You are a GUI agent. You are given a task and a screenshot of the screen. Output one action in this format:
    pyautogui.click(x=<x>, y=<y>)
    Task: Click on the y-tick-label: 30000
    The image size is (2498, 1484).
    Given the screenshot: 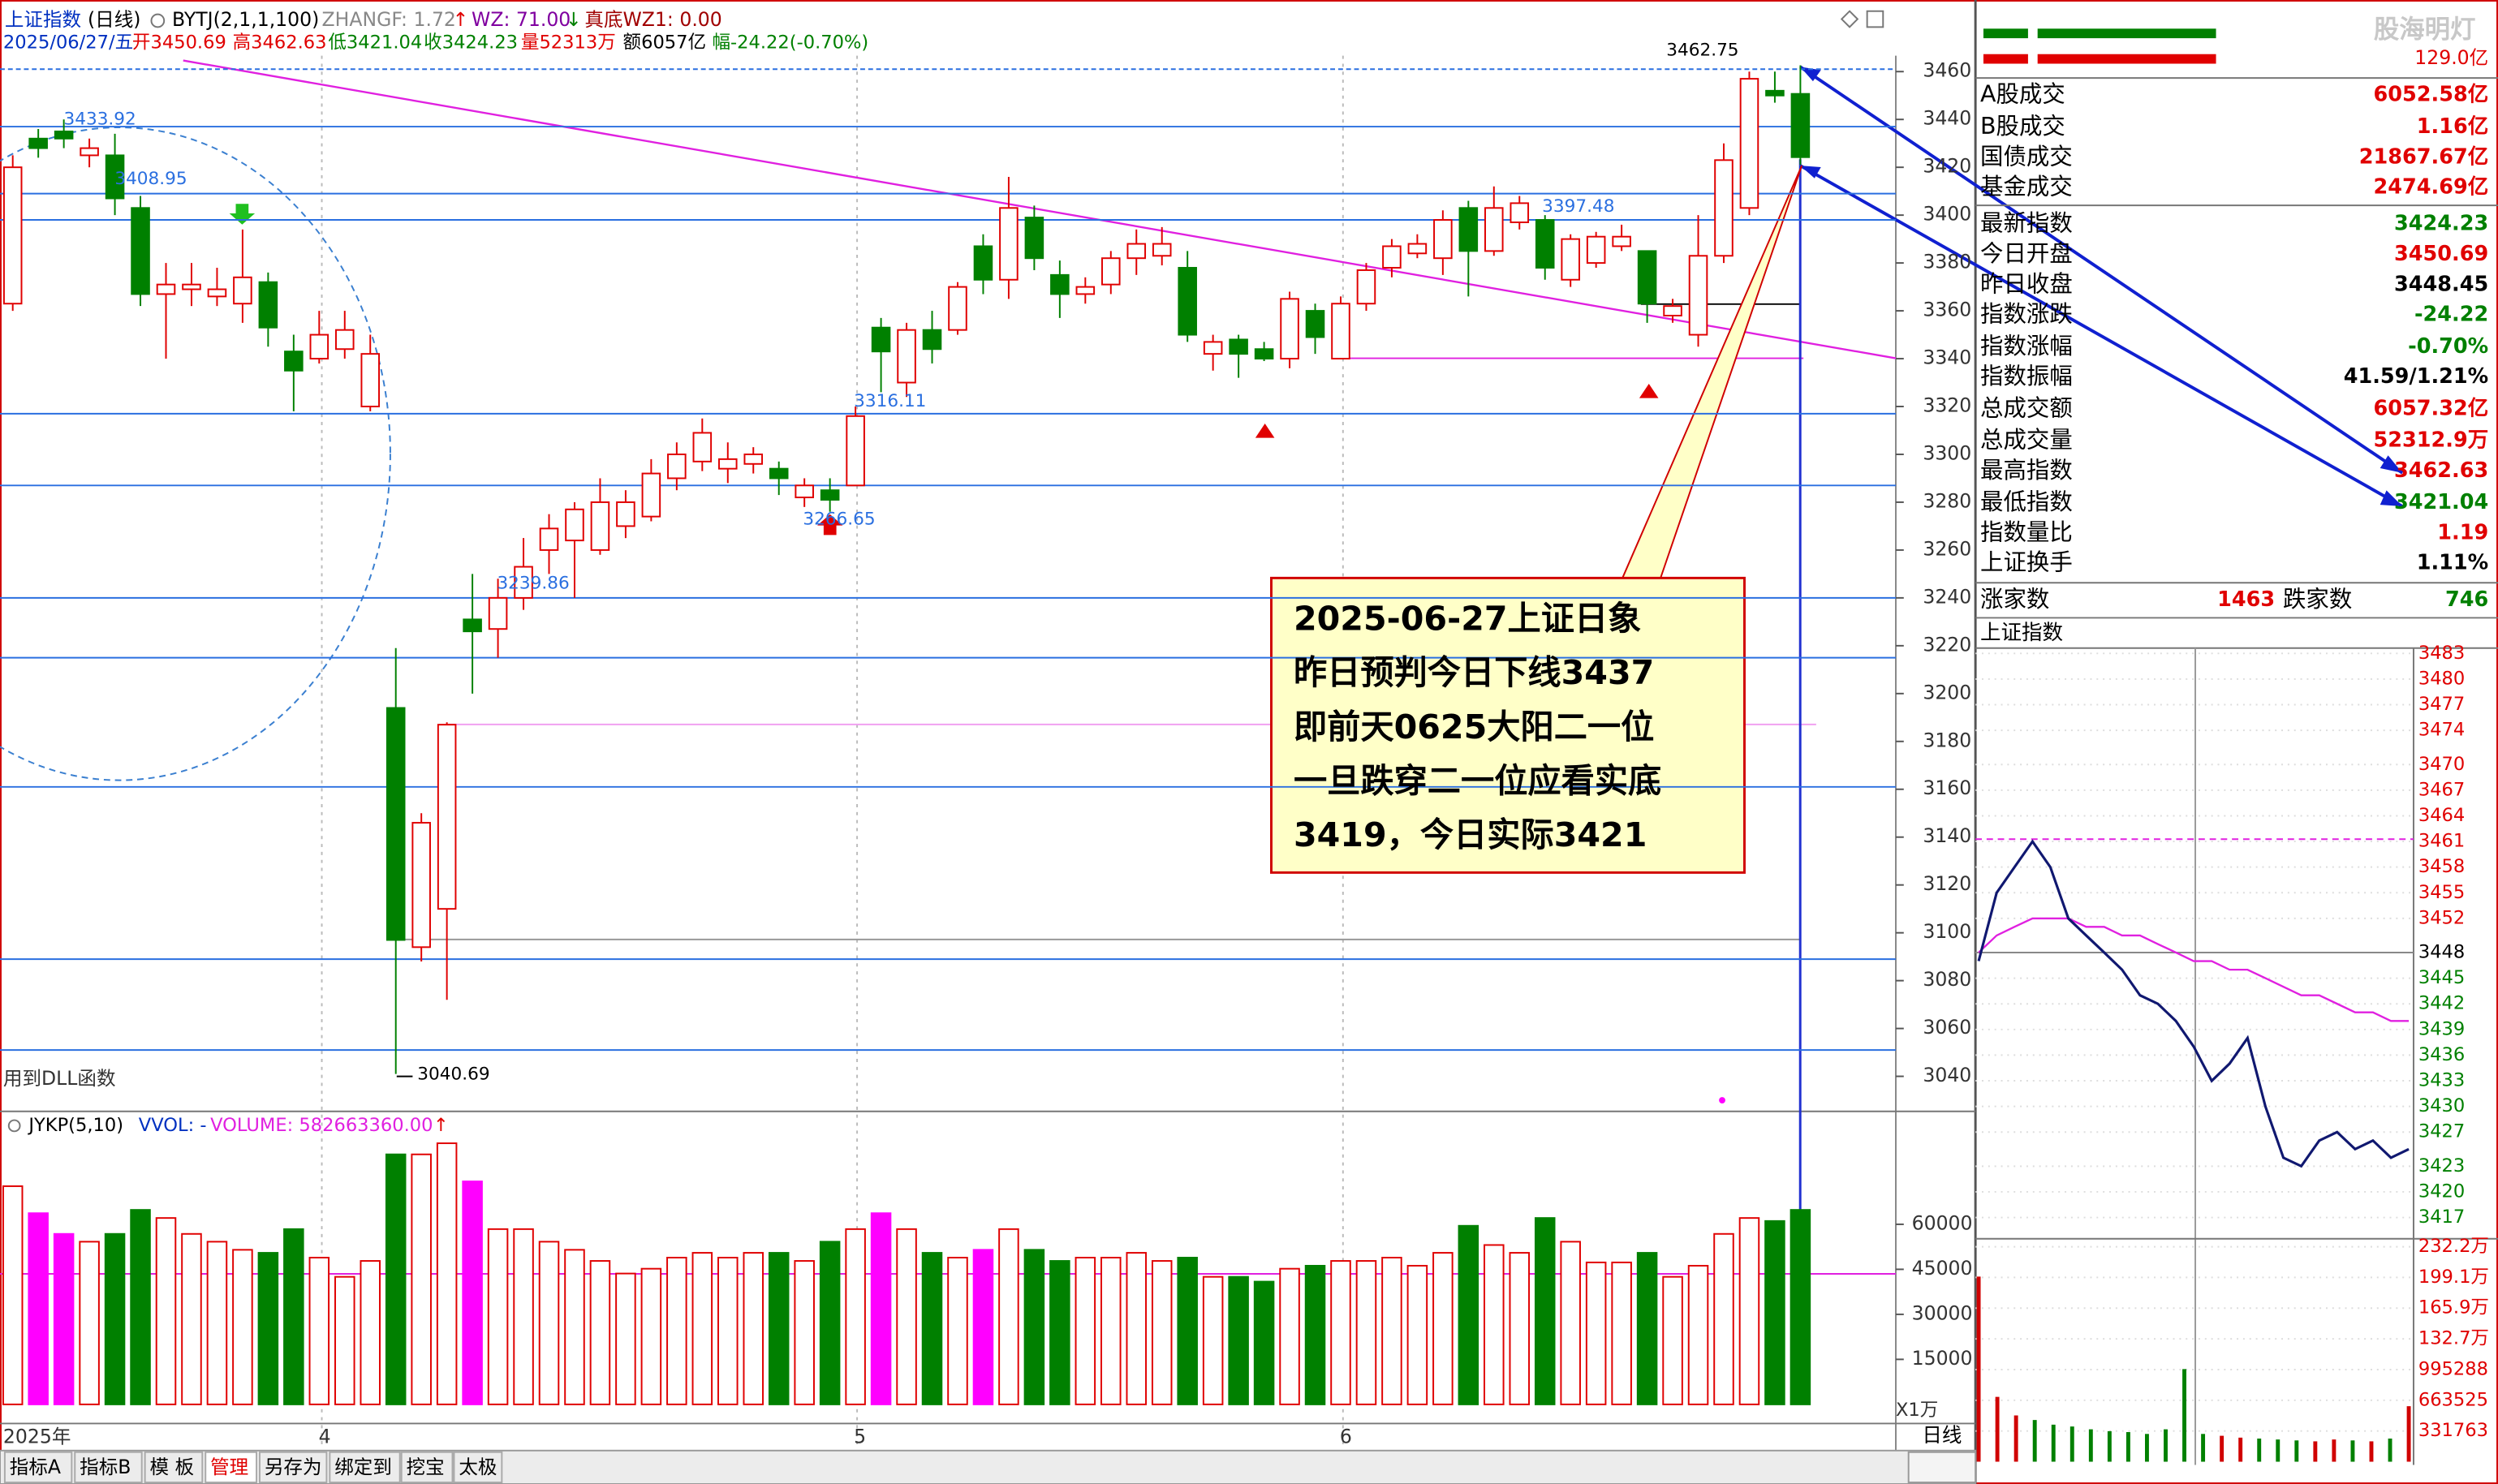 What is the action you would take?
    pyautogui.click(x=1943, y=1312)
    